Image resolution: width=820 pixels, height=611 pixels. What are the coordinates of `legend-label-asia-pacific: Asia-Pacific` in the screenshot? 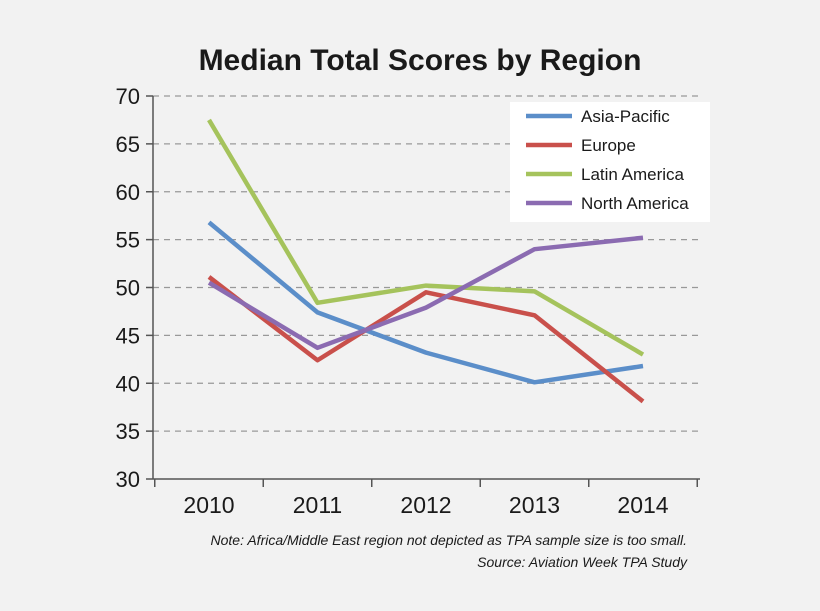 It's located at (625, 116).